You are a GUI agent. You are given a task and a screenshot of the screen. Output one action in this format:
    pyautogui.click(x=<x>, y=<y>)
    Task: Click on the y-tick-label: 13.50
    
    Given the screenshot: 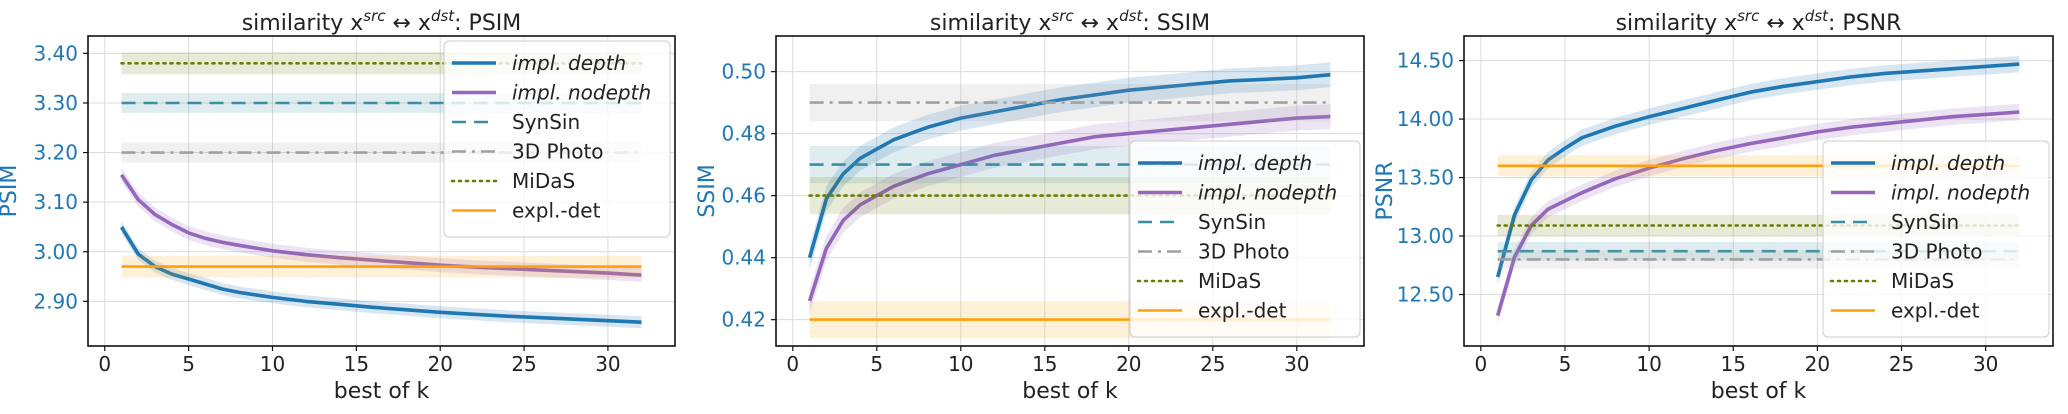 What is the action you would take?
    pyautogui.click(x=1425, y=178)
    